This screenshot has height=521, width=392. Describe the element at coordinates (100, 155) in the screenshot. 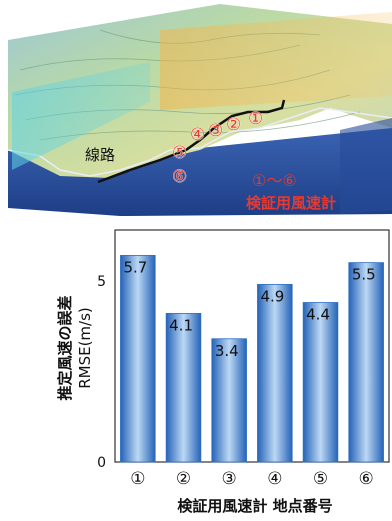

I see `railway-label: 線路` at that location.